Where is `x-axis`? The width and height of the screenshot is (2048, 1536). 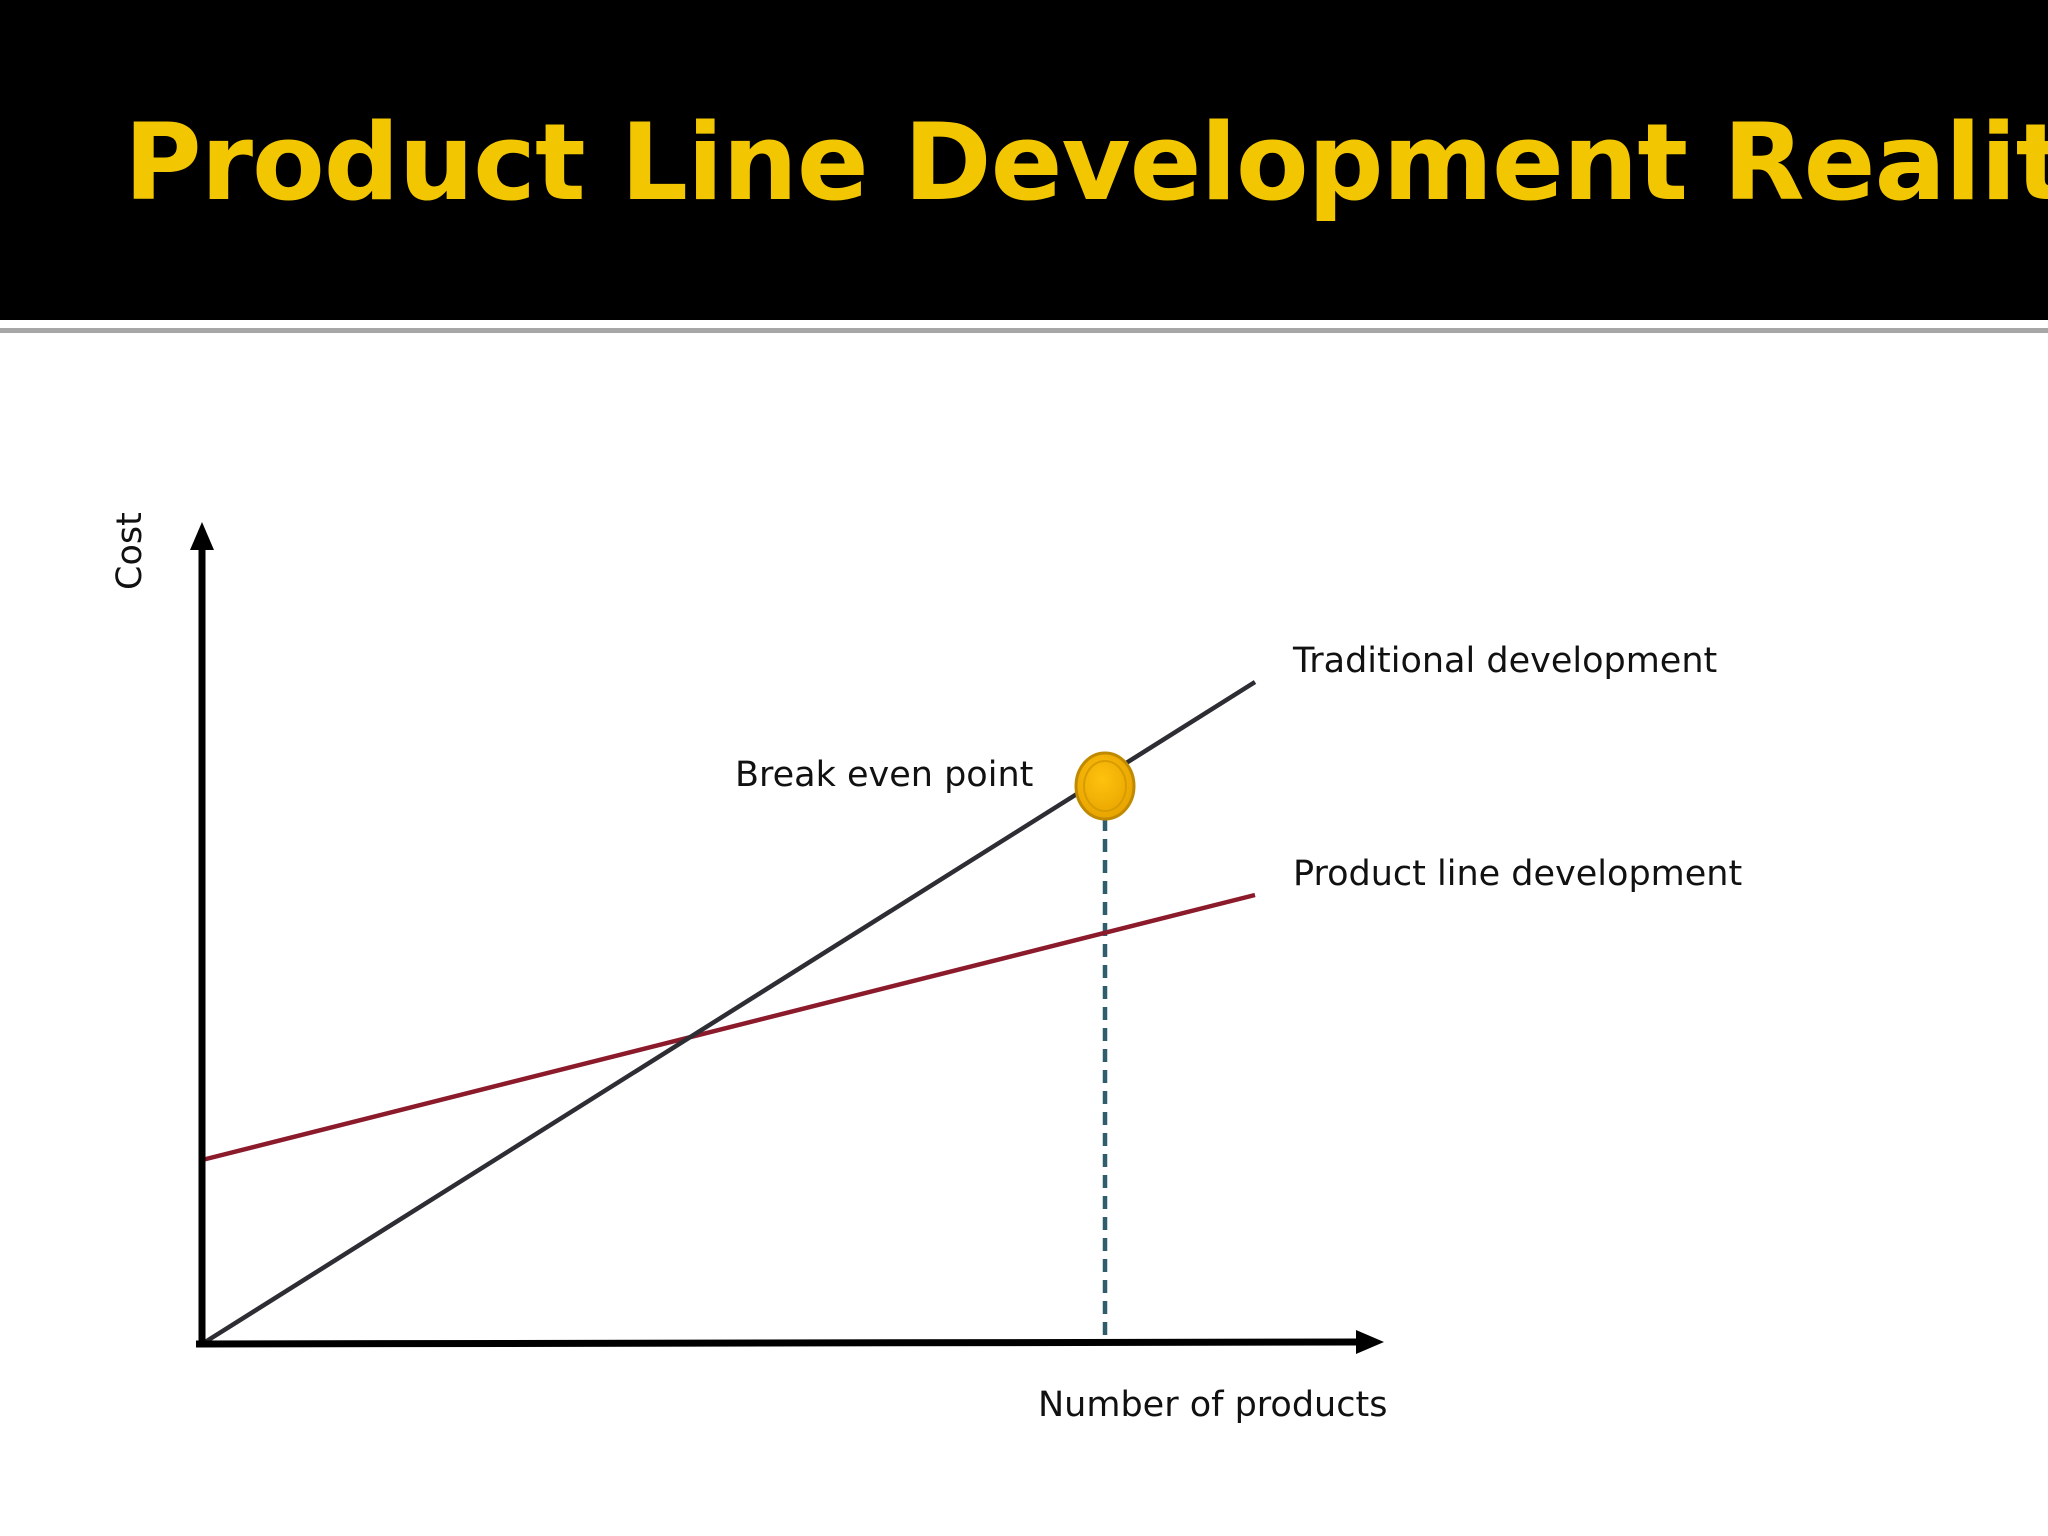 x-axis is located at coordinates (778, 1343).